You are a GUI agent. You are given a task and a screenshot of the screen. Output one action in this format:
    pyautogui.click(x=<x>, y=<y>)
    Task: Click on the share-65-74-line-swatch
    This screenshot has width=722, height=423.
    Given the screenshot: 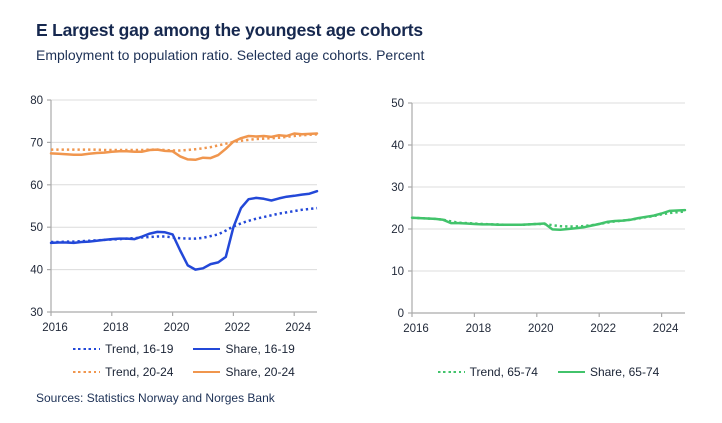 What is the action you would take?
    pyautogui.click(x=571, y=372)
    